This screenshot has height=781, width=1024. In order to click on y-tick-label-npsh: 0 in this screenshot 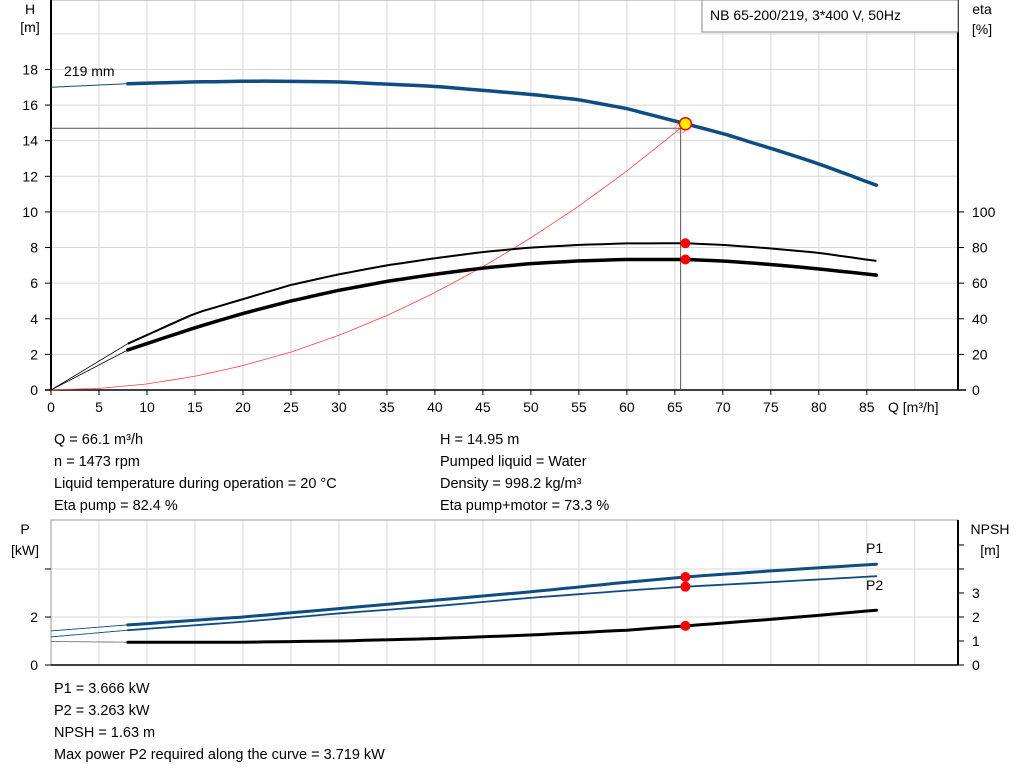, I will do `click(976, 665)`.